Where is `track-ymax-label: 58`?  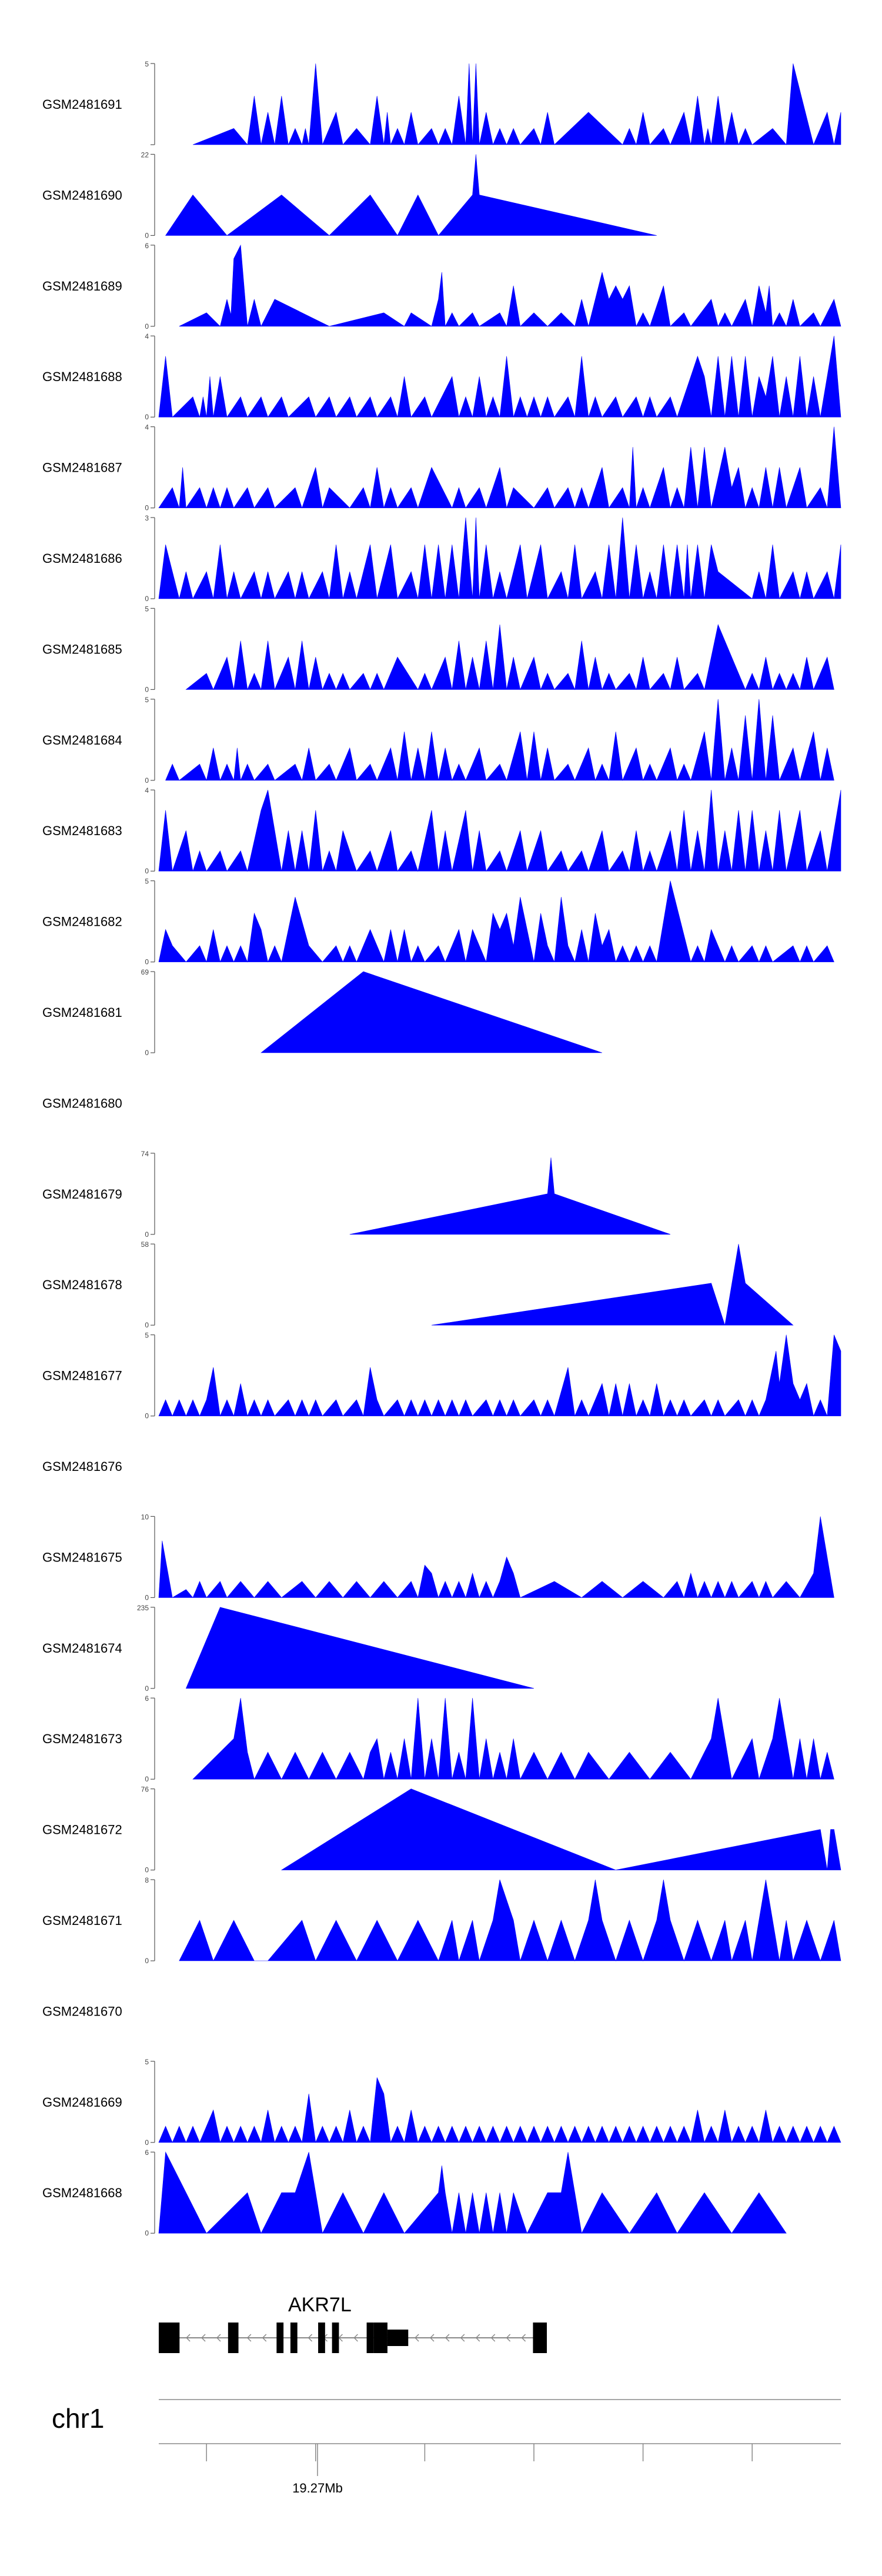 track-ymax-label: 58 is located at coordinates (145, 1244).